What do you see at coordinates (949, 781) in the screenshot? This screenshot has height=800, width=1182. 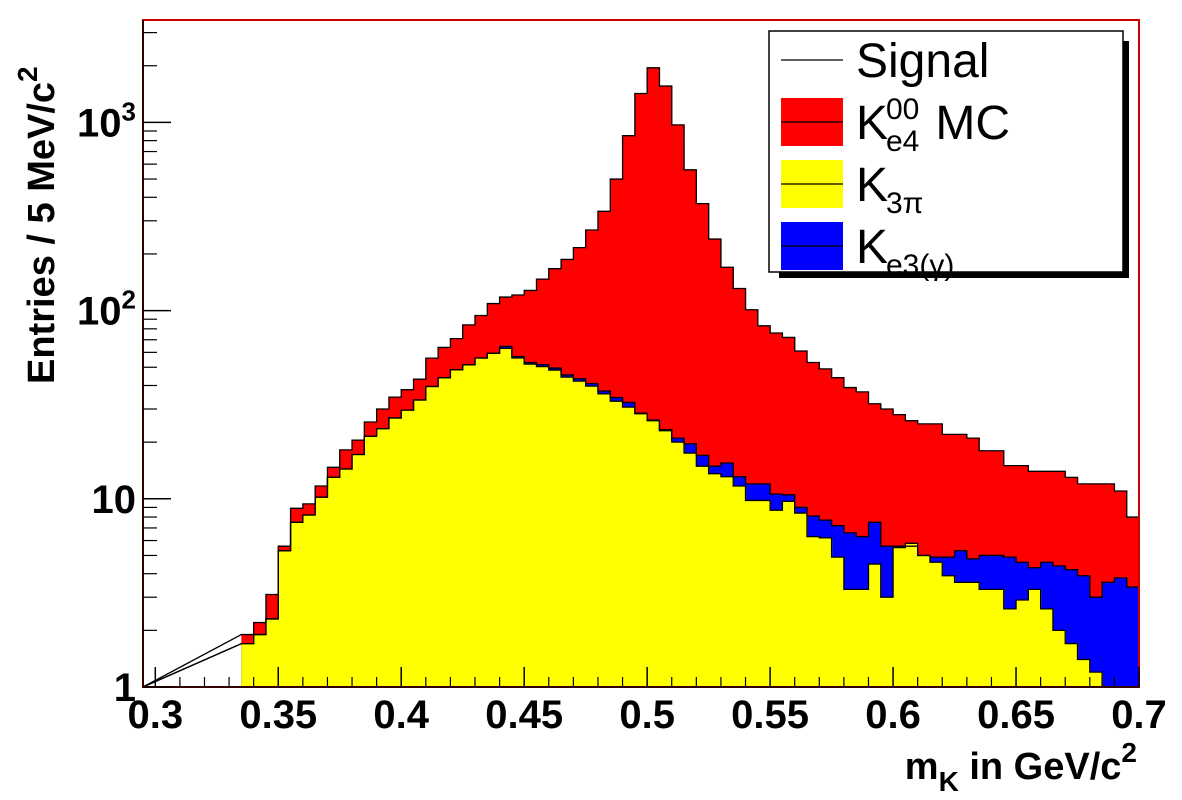 I see `x-axis-title-sub: K` at bounding box center [949, 781].